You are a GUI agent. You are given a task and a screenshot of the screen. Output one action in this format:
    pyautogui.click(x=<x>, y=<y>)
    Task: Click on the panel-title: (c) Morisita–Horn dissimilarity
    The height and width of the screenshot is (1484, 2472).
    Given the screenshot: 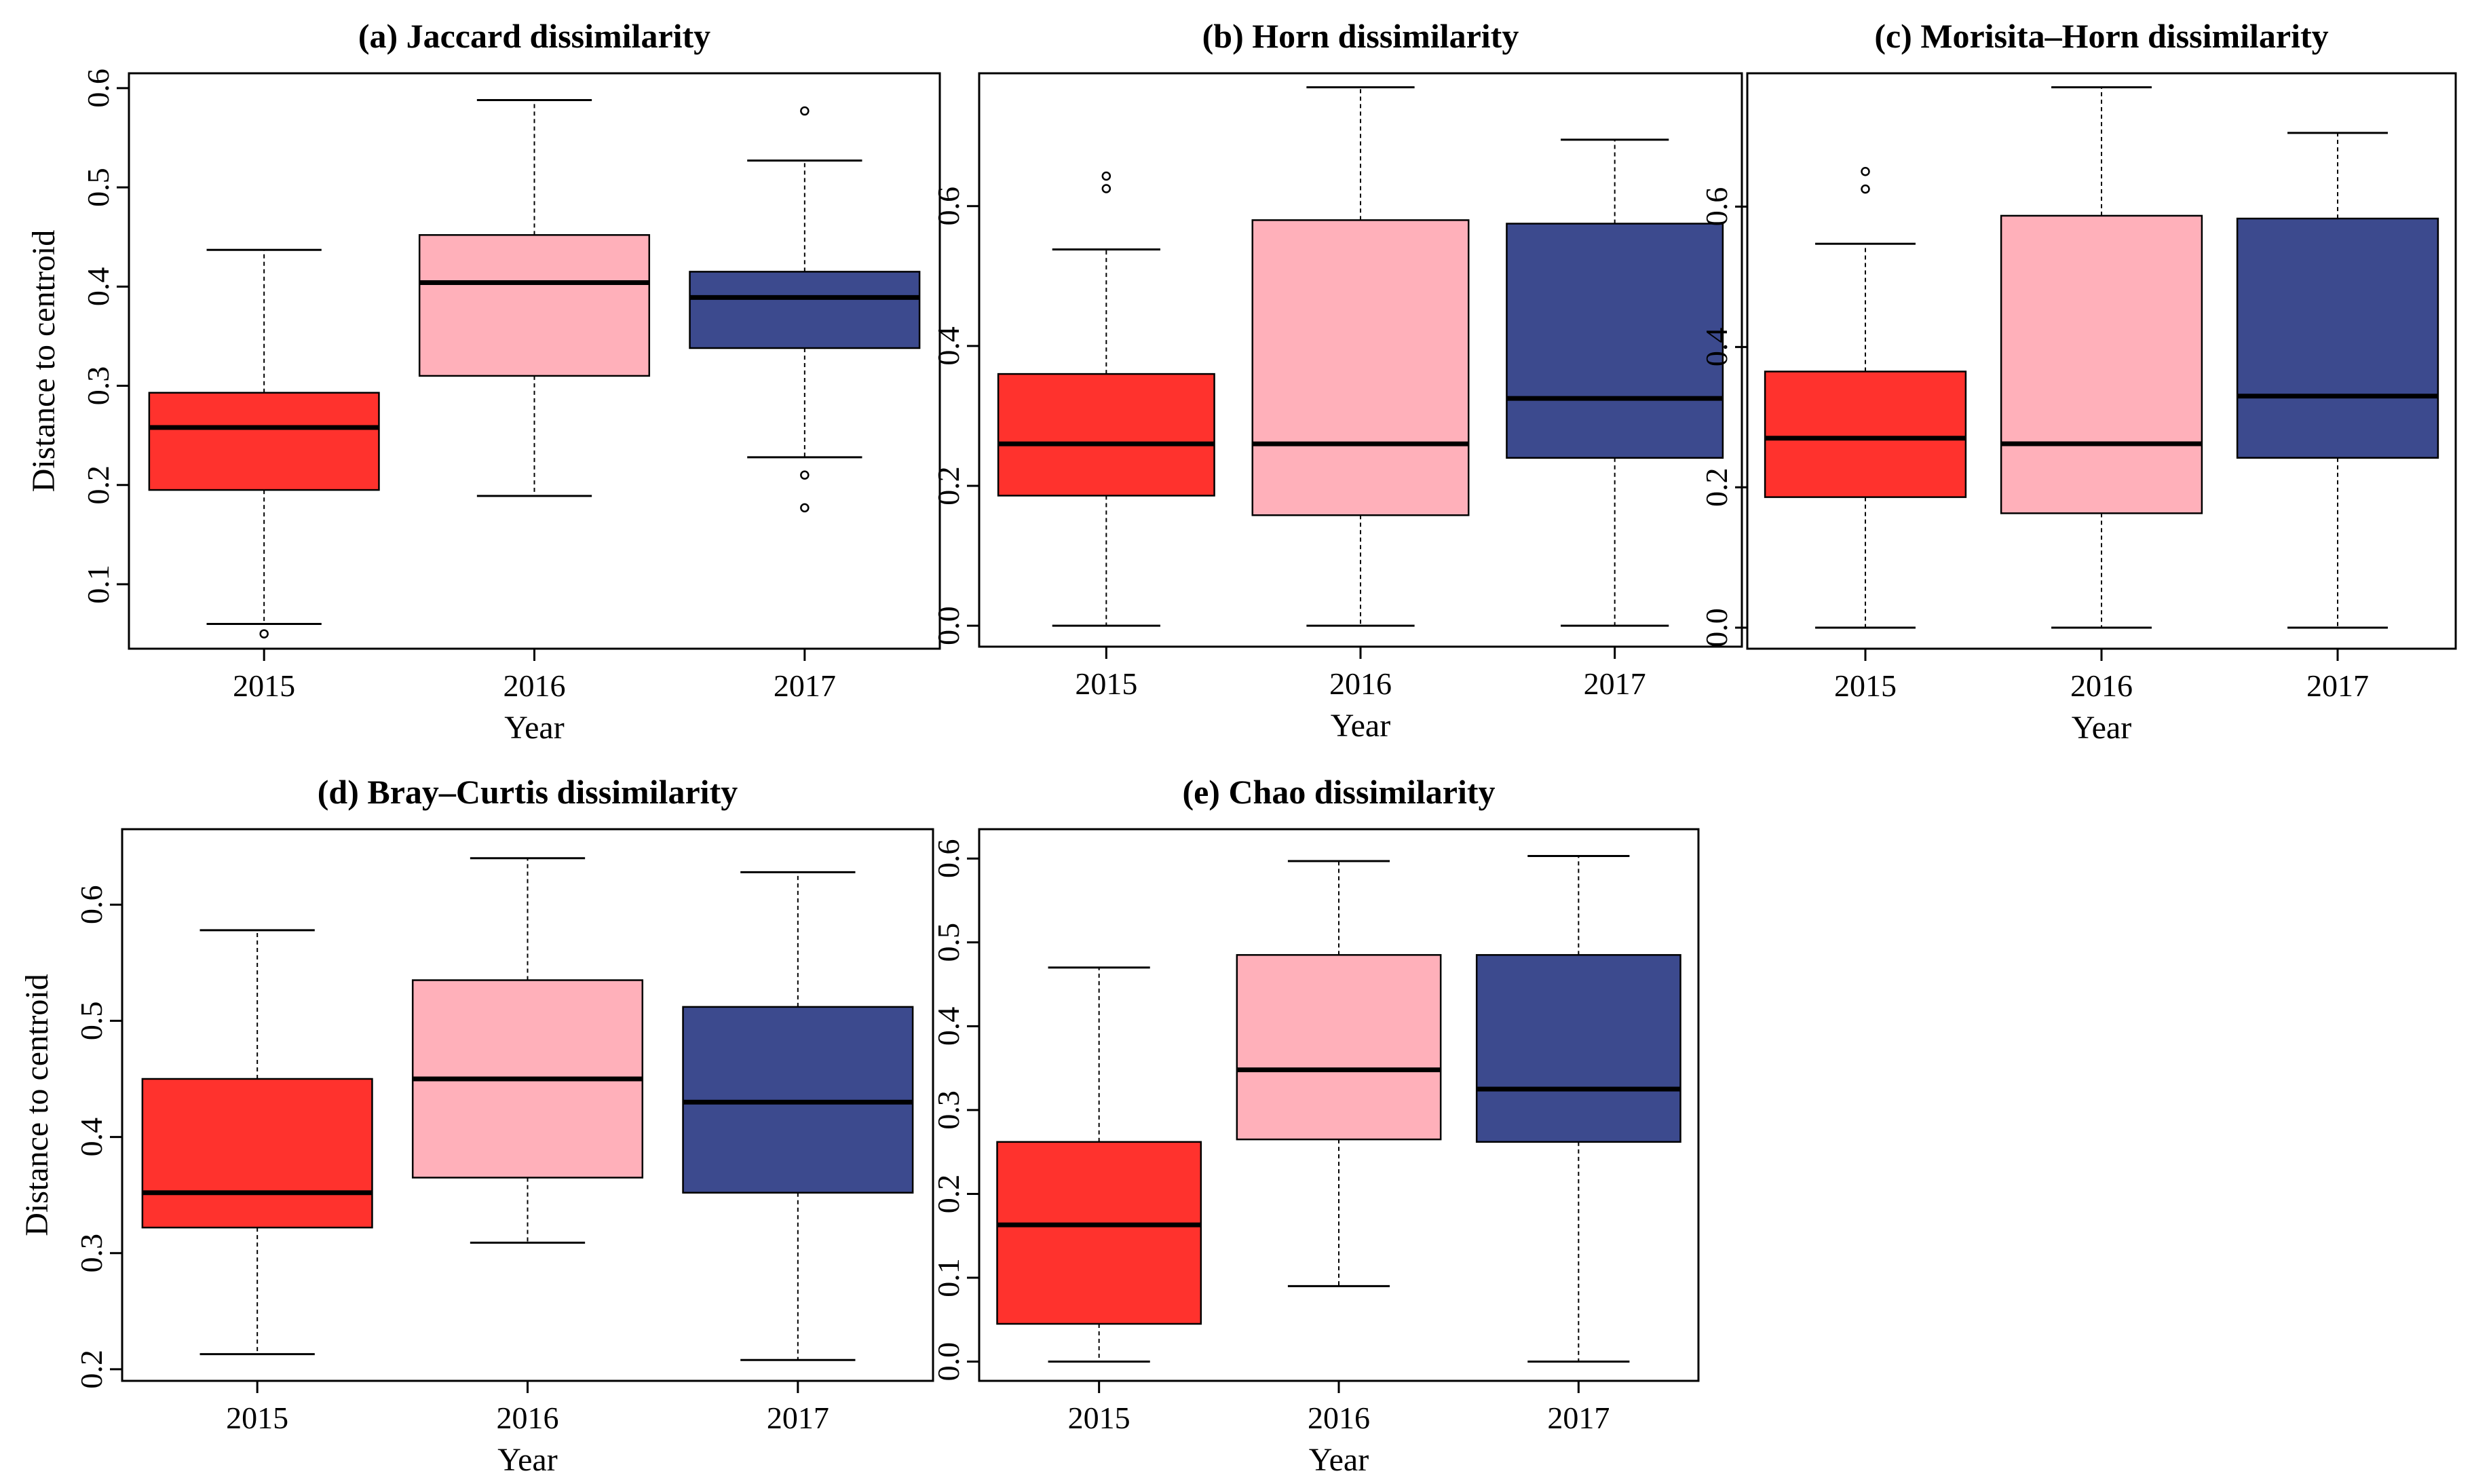 What is the action you would take?
    pyautogui.click(x=2101, y=36)
    